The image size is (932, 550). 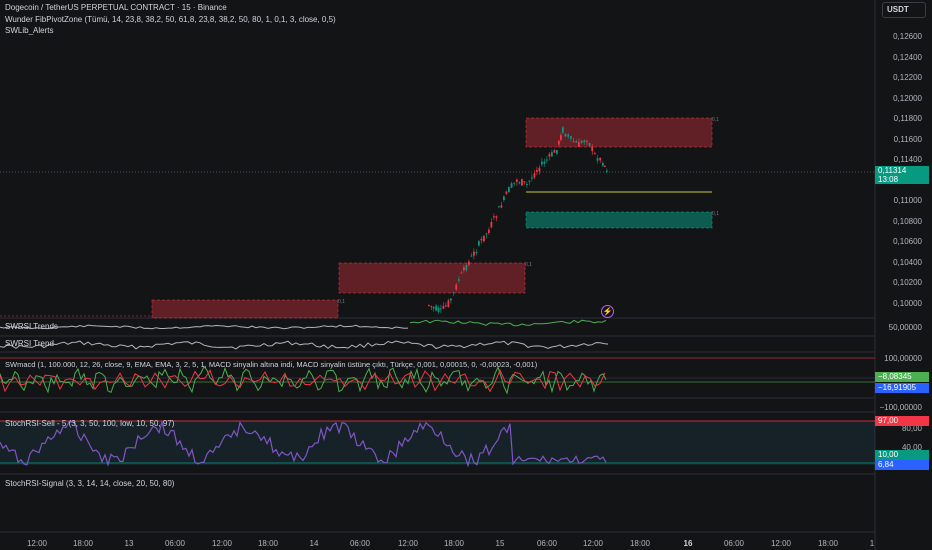 What do you see at coordinates (907, 118) in the screenshot?
I see `price-tick: 0,11800` at bounding box center [907, 118].